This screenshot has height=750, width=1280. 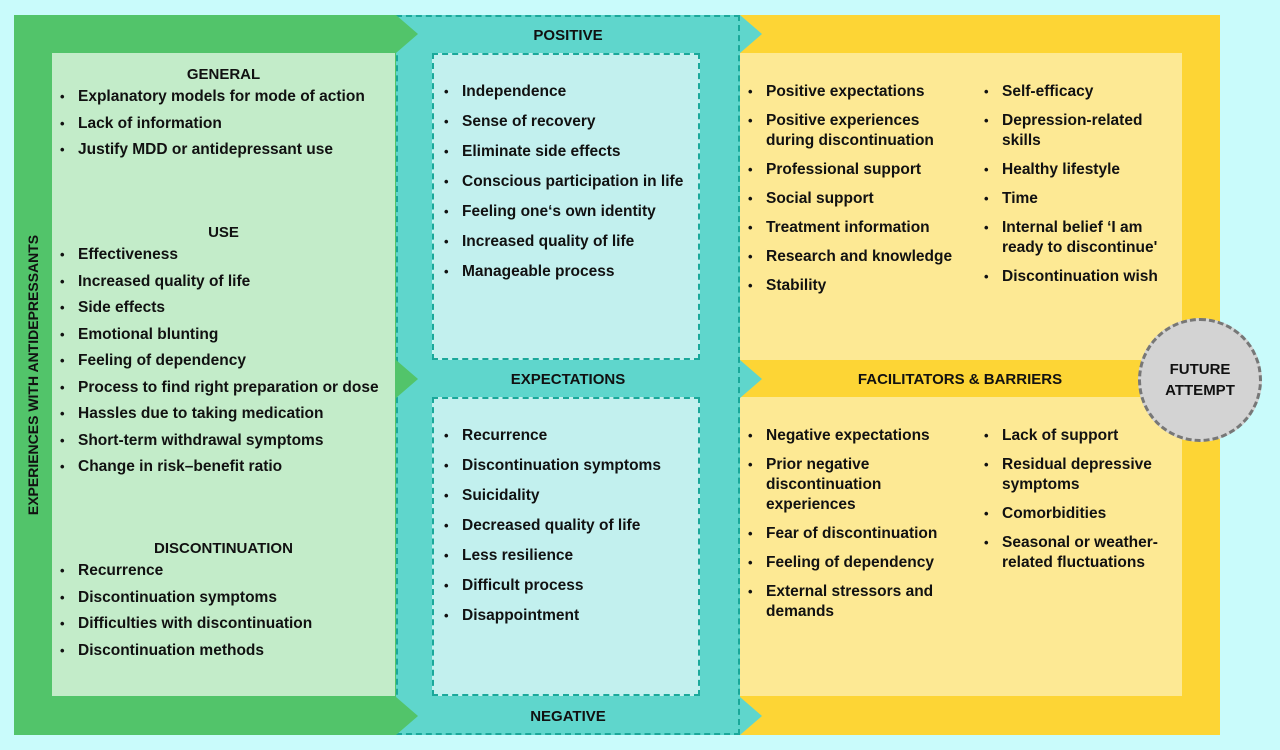 I want to click on list-item: Feeling one‘s own identity, so click(x=567, y=212).